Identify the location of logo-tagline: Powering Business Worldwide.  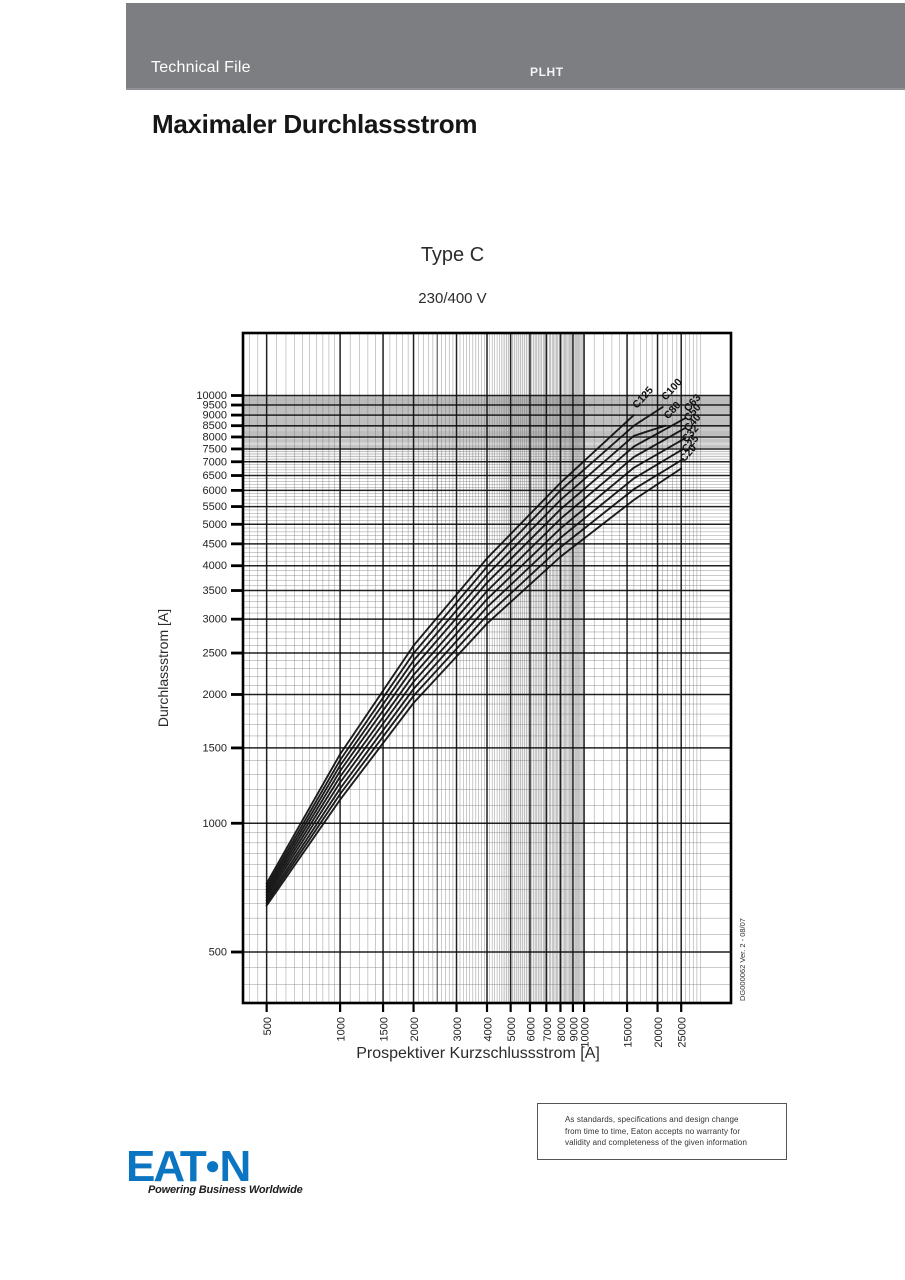
(225, 1190).